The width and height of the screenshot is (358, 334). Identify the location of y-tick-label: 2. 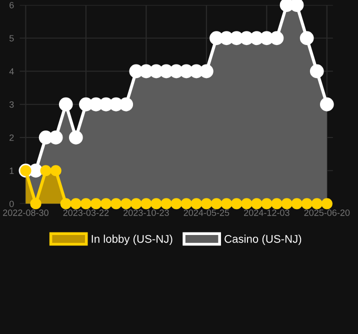
(12, 137).